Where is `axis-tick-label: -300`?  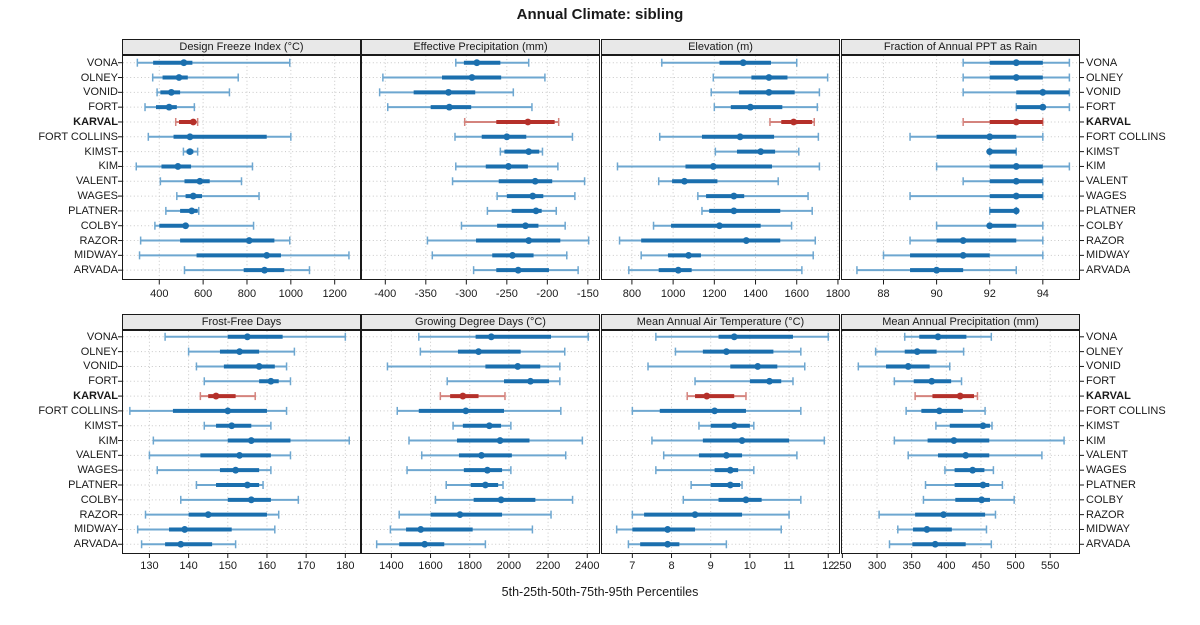
axis-tick-label: -300 is located at coordinates (466, 294).